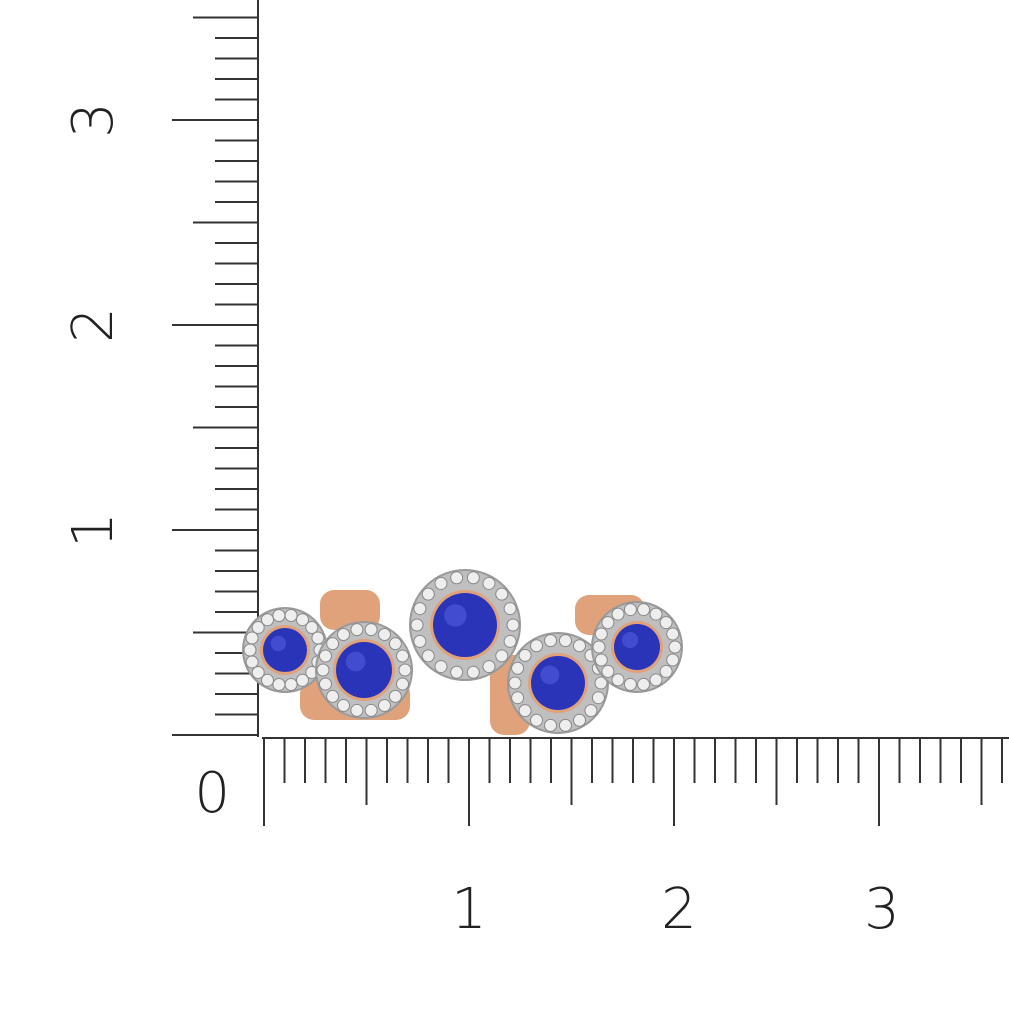  Describe the element at coordinates (212, 793) in the screenshot. I see `origin-label: 0` at that location.